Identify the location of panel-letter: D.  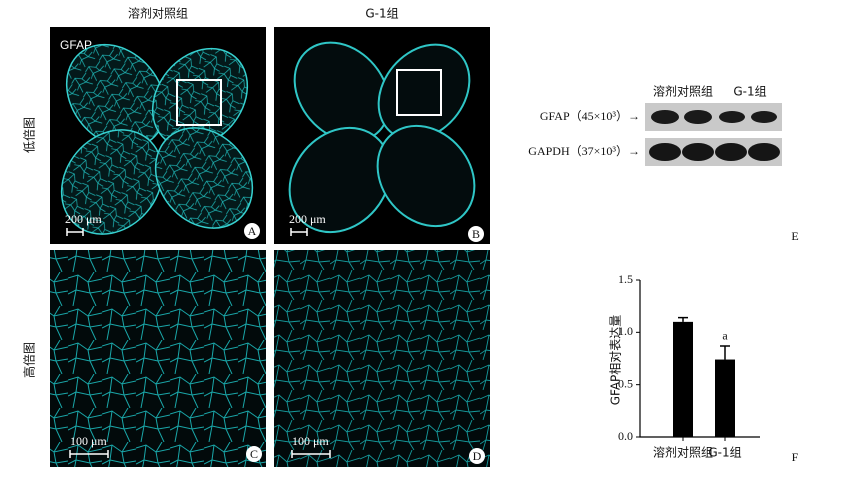
(477, 456).